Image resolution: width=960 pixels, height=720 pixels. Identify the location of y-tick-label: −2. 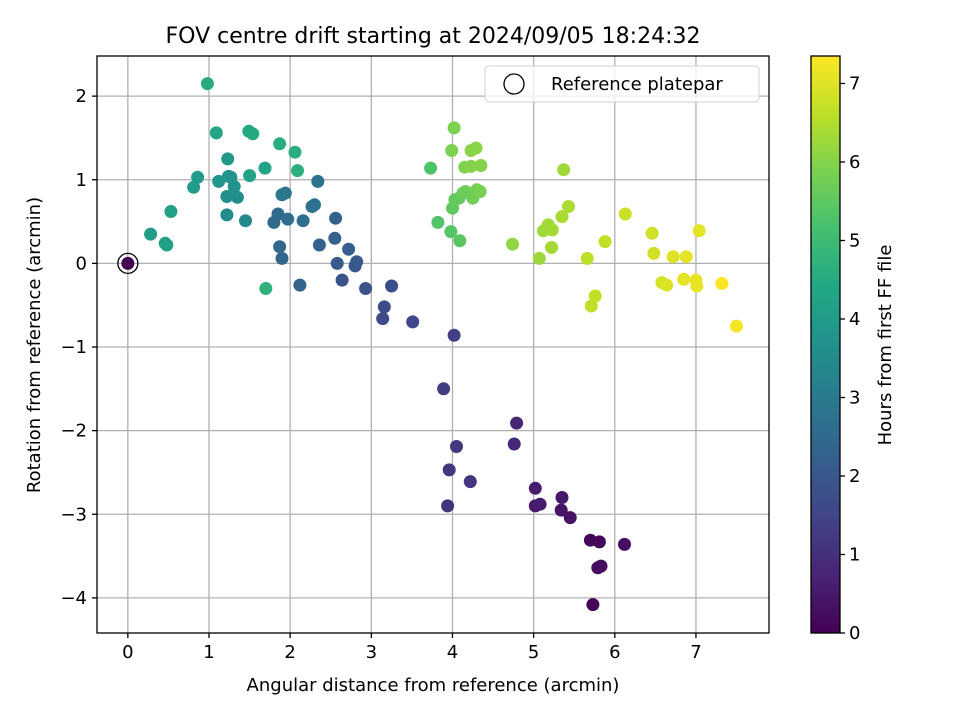
(73, 431).